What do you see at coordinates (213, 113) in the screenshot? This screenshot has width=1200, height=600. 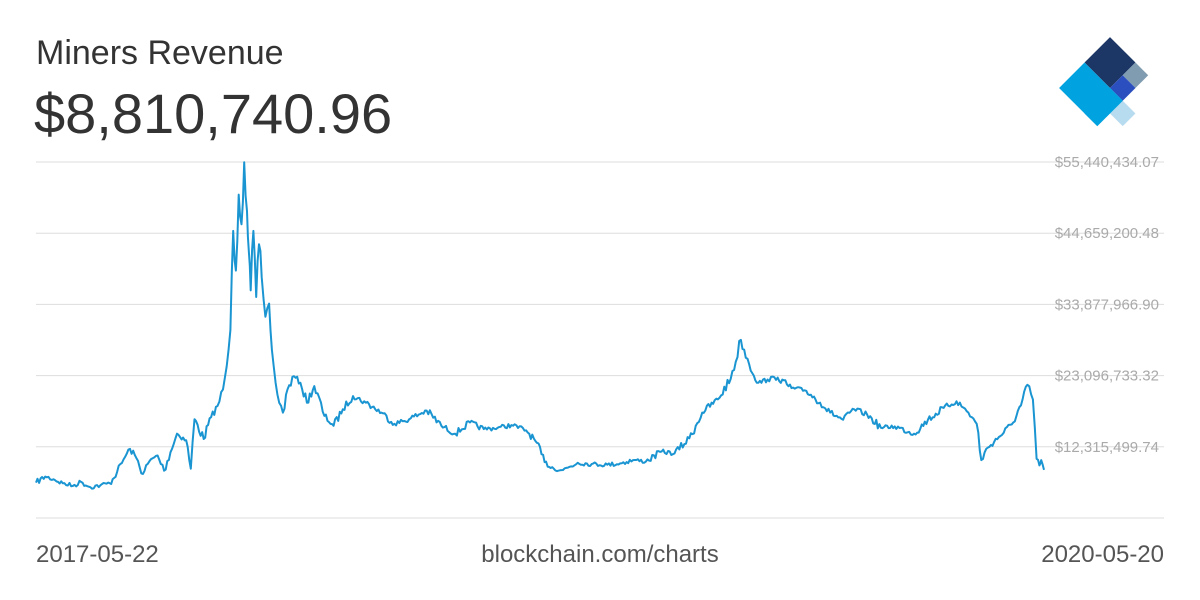 I see `current-value: $8,810,740.96` at bounding box center [213, 113].